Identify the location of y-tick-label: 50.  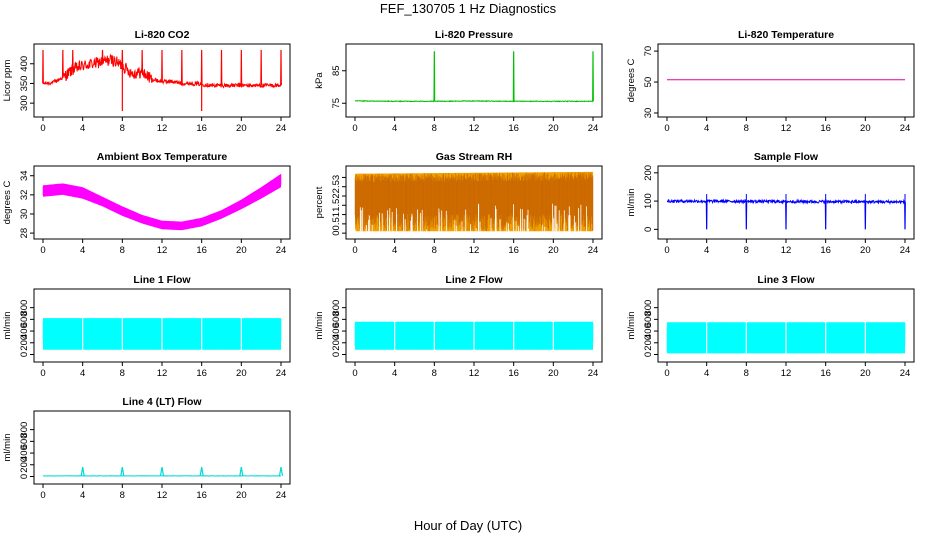
(648, 82).